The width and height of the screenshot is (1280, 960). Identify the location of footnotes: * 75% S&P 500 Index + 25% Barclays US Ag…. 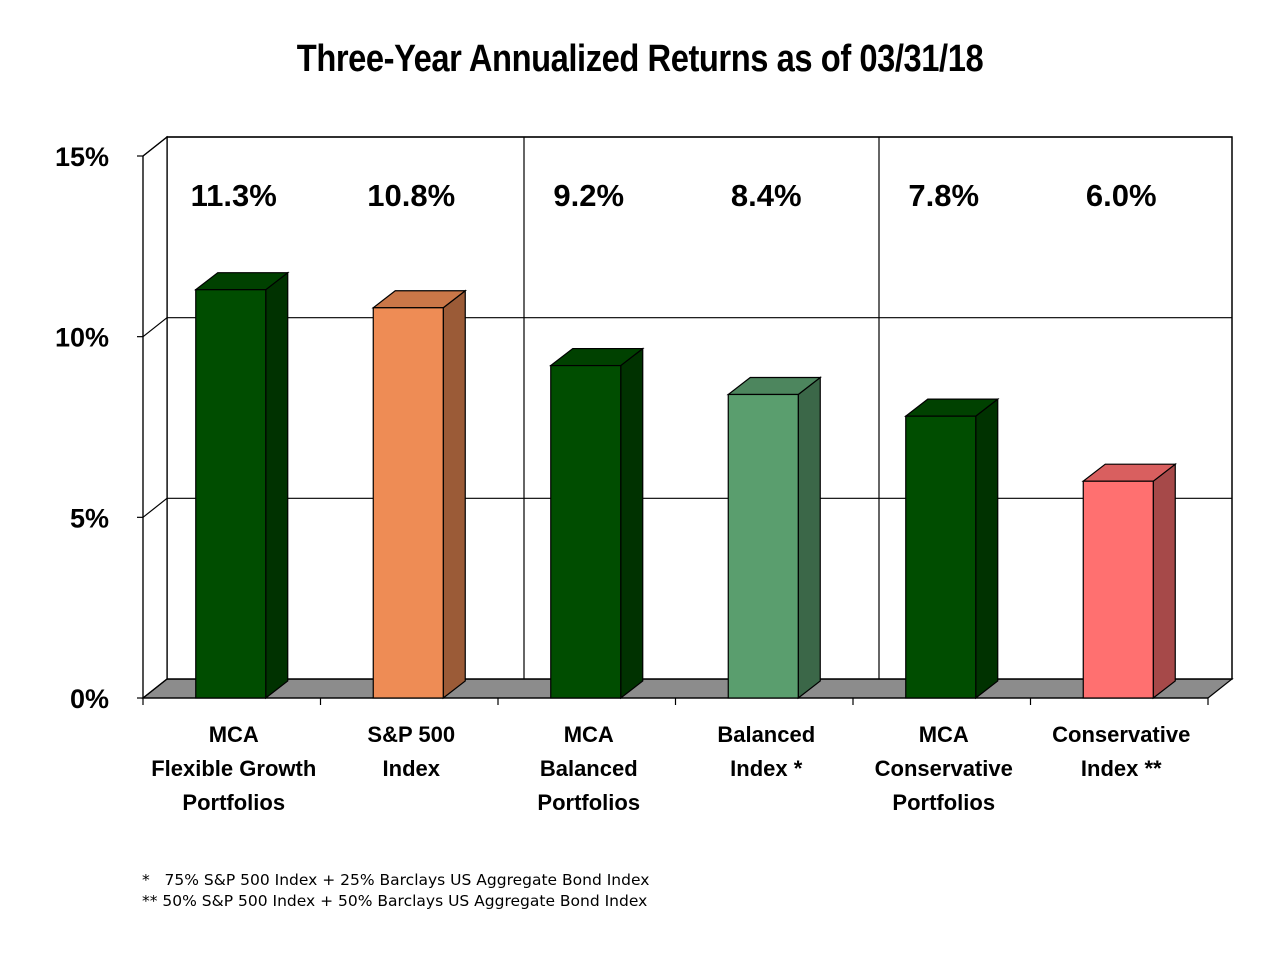
(395, 891).